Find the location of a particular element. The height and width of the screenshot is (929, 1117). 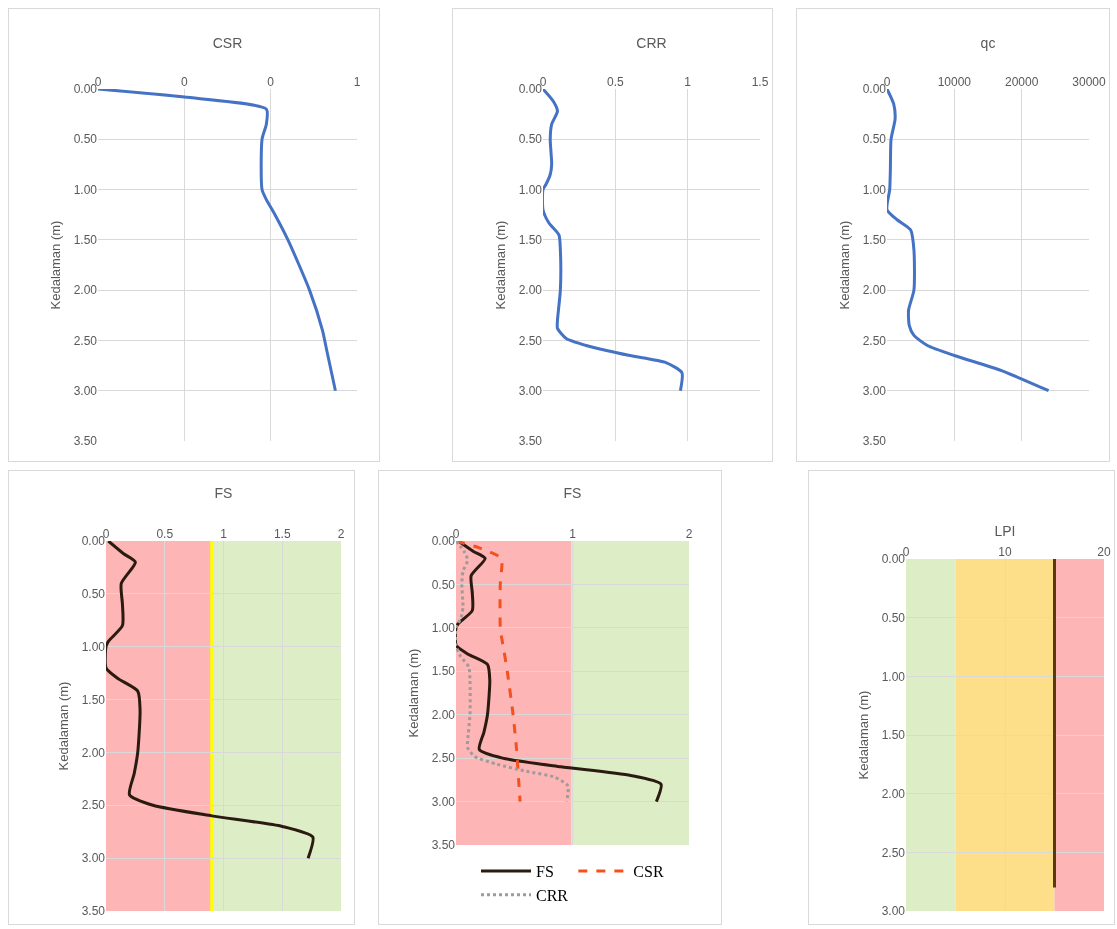

x-tick-label: 20000 is located at coordinates (1021, 81).